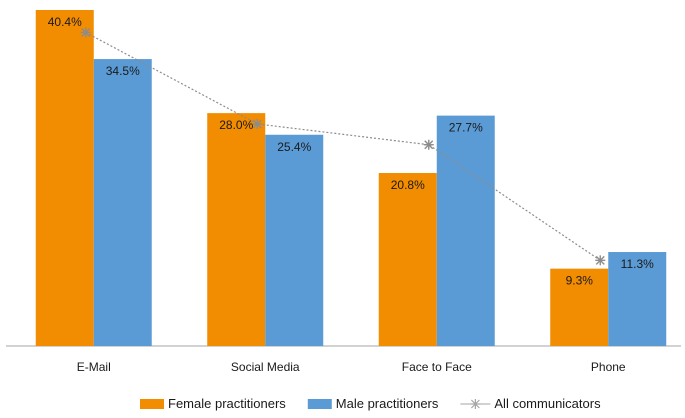 This screenshot has height=418, width=685. Describe the element at coordinates (387, 403) in the screenshot. I see `legend-label-1: Male practitioners` at that location.